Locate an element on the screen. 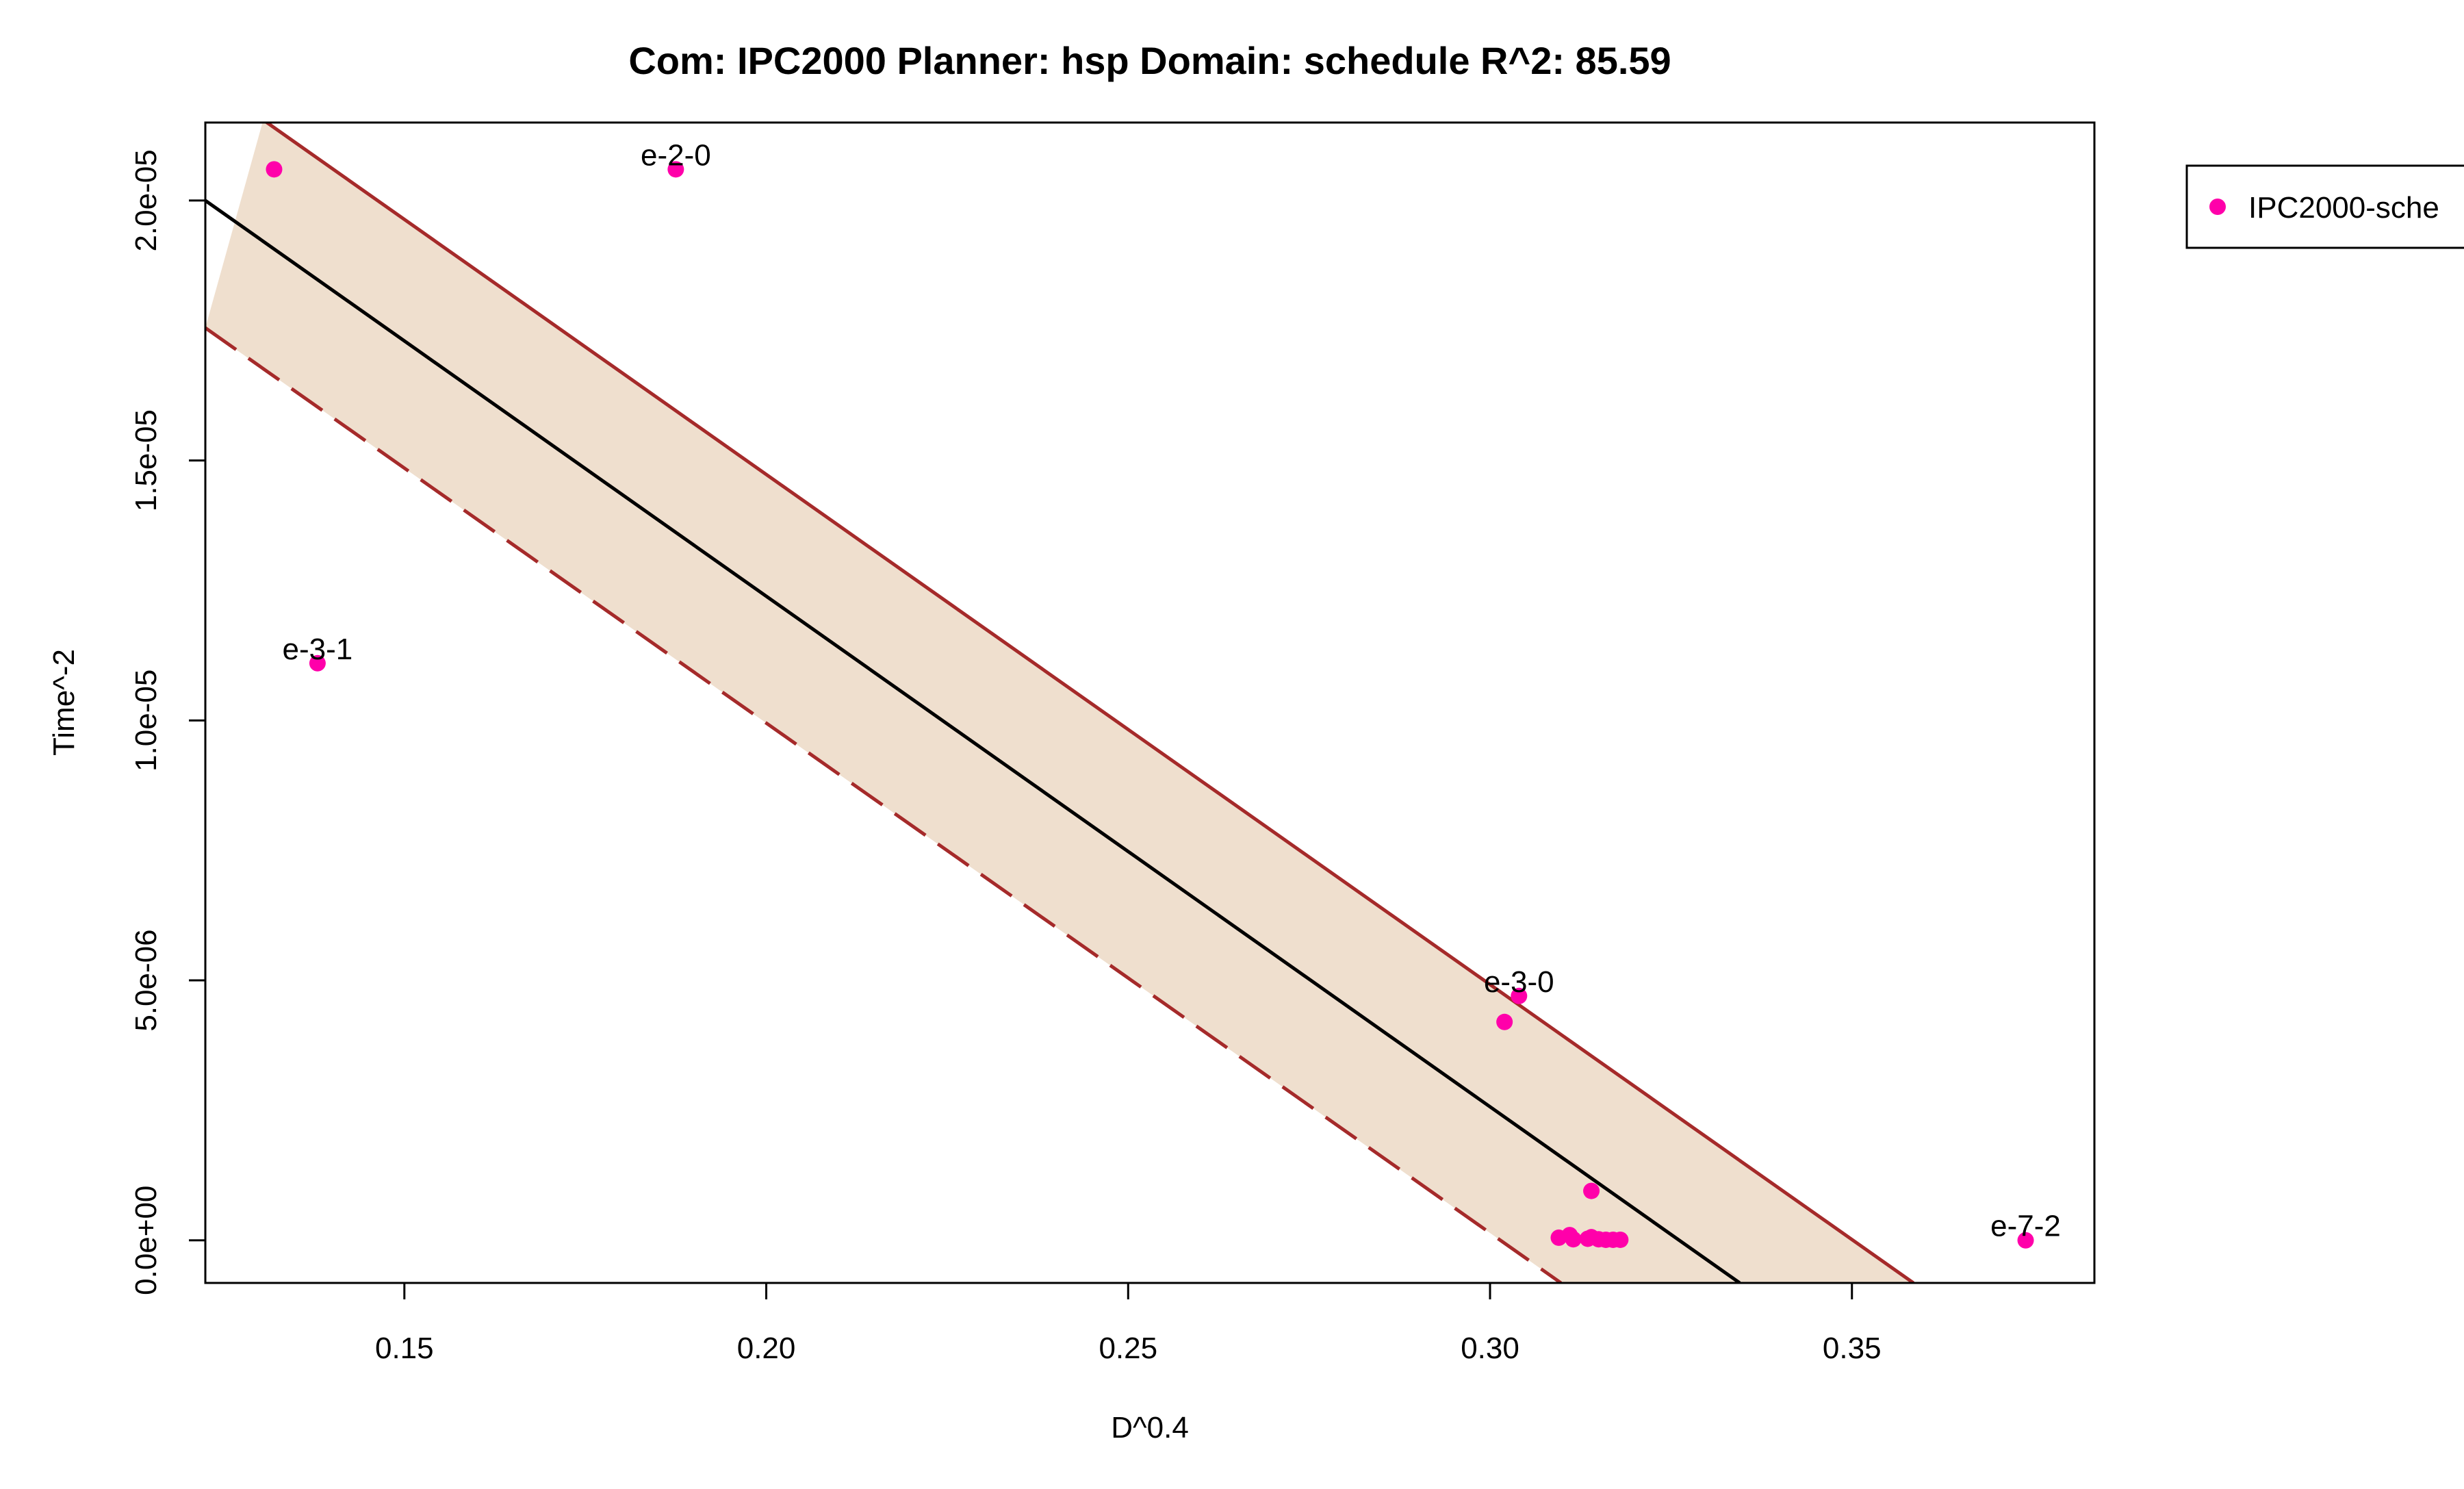 The image size is (2464, 1489). y-tick-label: 2.0e-05 is located at coordinates (146, 200).